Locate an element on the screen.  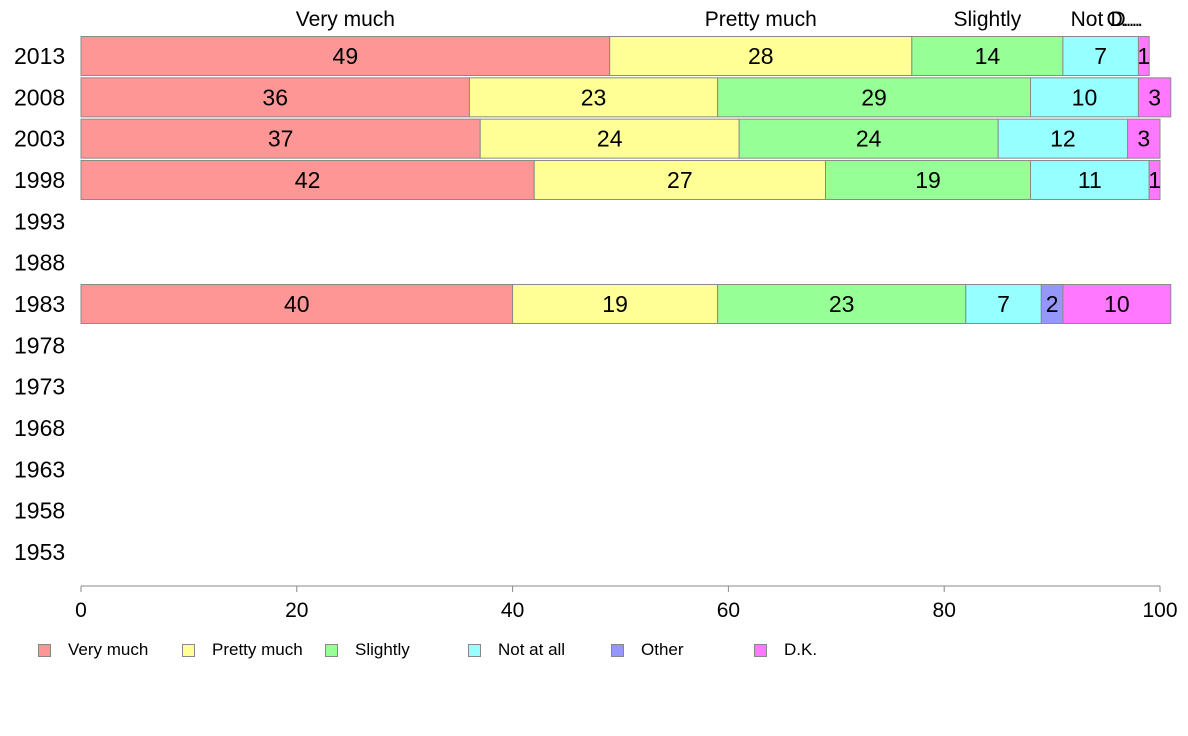
legend-label: Very much is located at coordinates (108, 649).